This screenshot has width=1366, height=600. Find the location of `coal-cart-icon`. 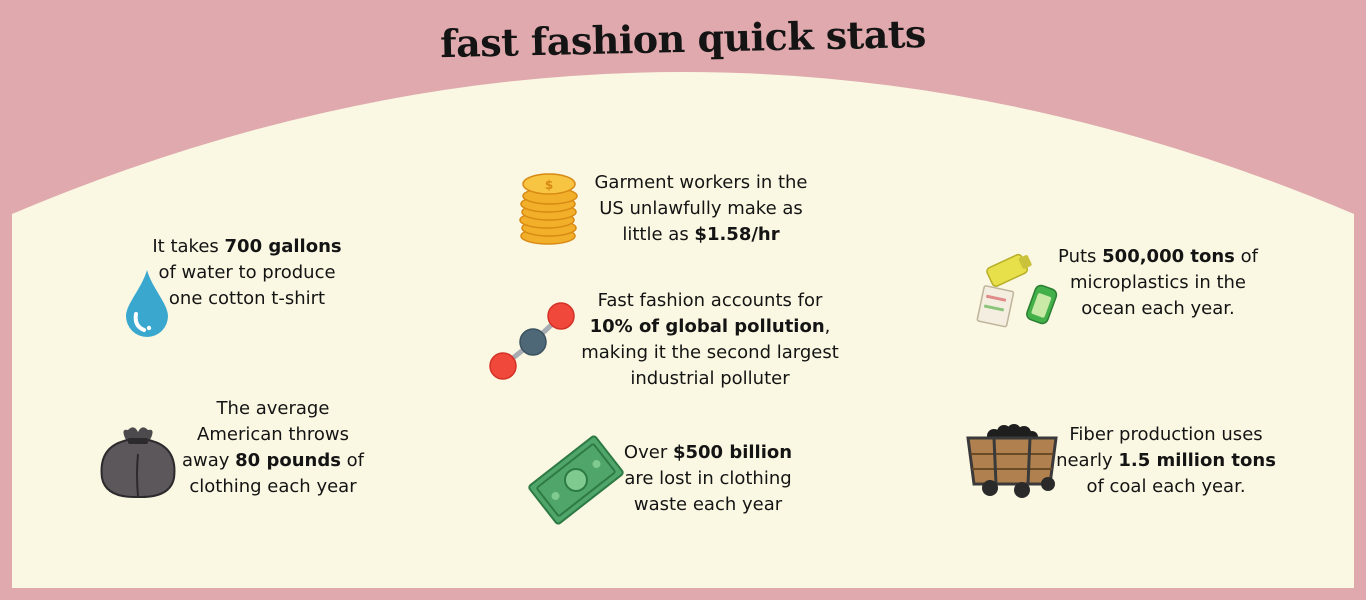

coal-cart-icon is located at coordinates (1012, 461).